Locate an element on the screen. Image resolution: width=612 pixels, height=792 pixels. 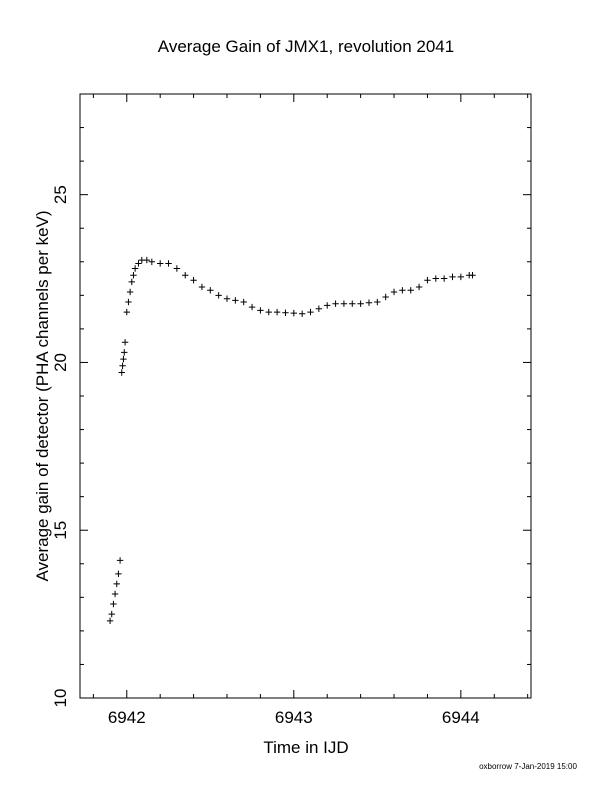
y-tick-label: 20 is located at coordinates (60, 362).